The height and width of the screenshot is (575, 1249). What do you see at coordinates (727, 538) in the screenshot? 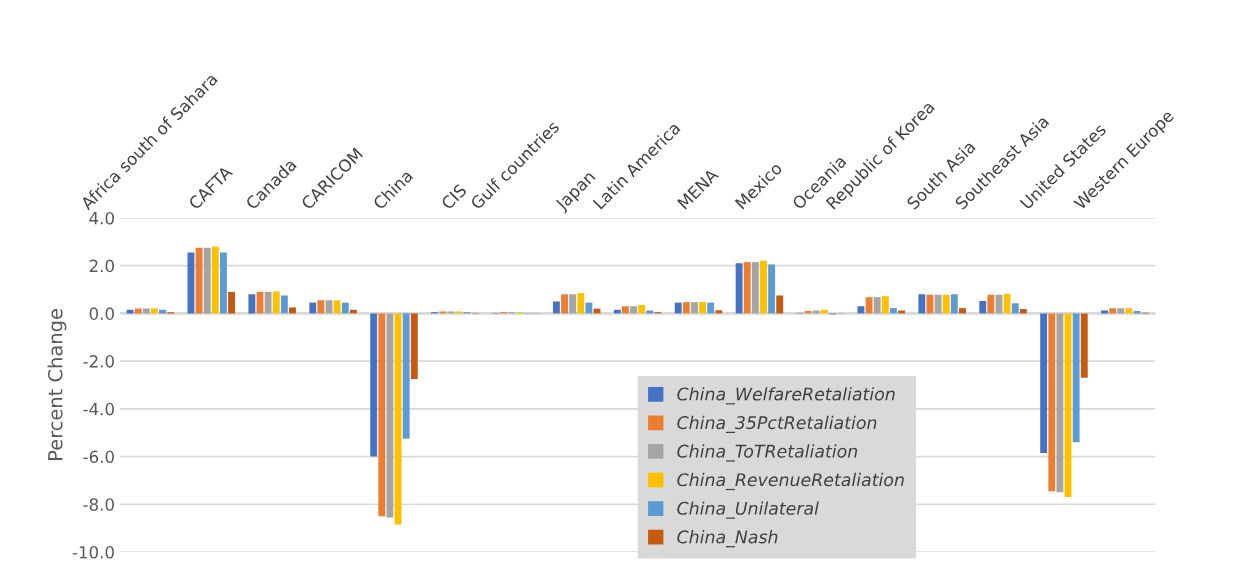
I see `legend-label: China_Nash` at bounding box center [727, 538].